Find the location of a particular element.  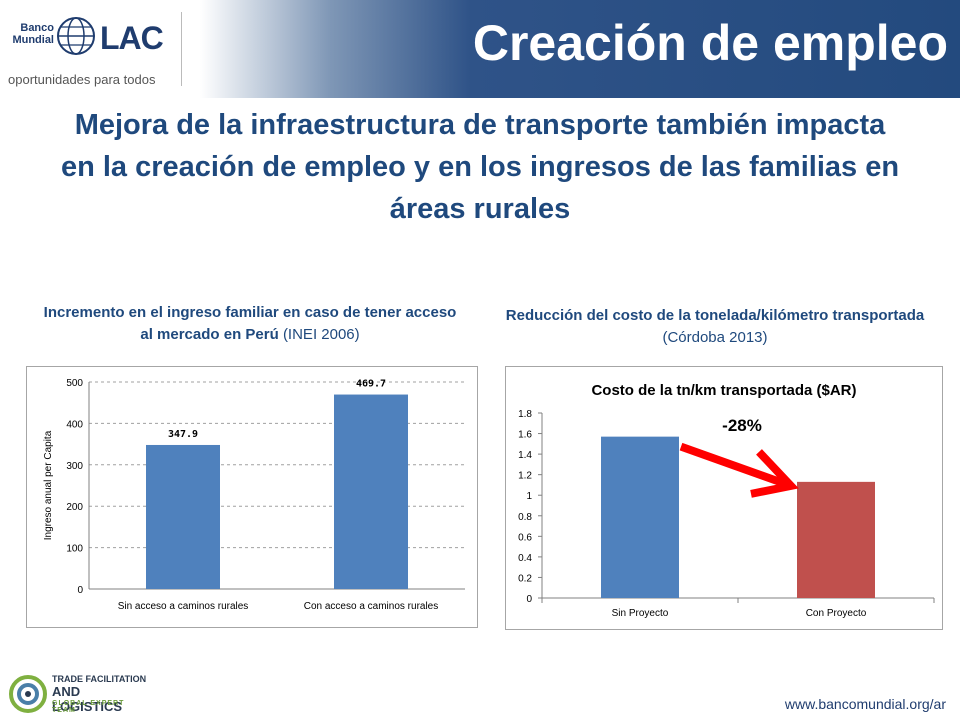

page-title: Creación de empleo is located at coordinates (710, 43).